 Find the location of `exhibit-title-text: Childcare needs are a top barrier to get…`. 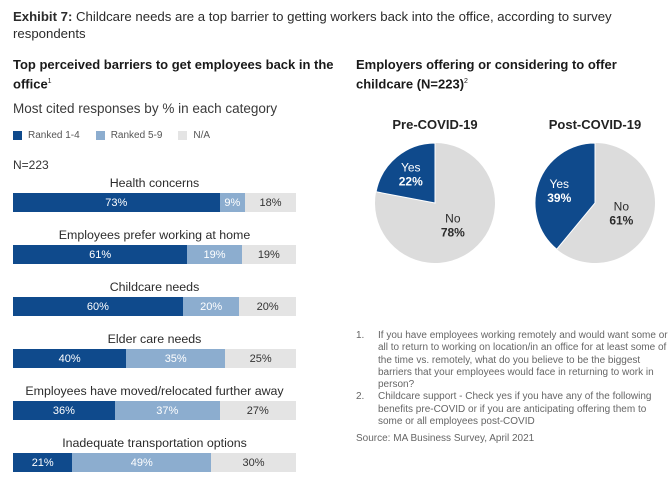

exhibit-title-text: Childcare needs are a top barrier to get… is located at coordinates (312, 25).